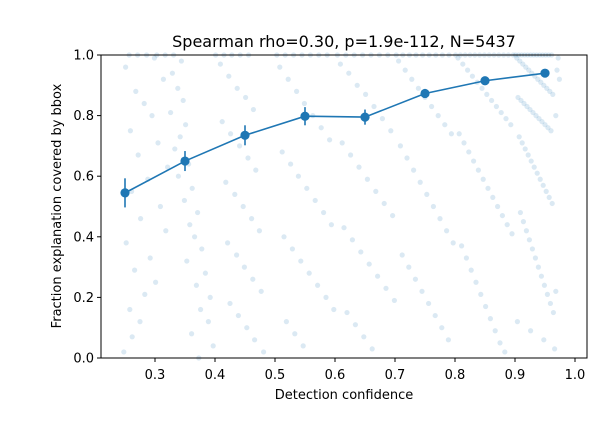 The width and height of the screenshot is (614, 445). Describe the element at coordinates (83, 298) in the screenshot. I see `y-tick-label: 0.2` at that location.